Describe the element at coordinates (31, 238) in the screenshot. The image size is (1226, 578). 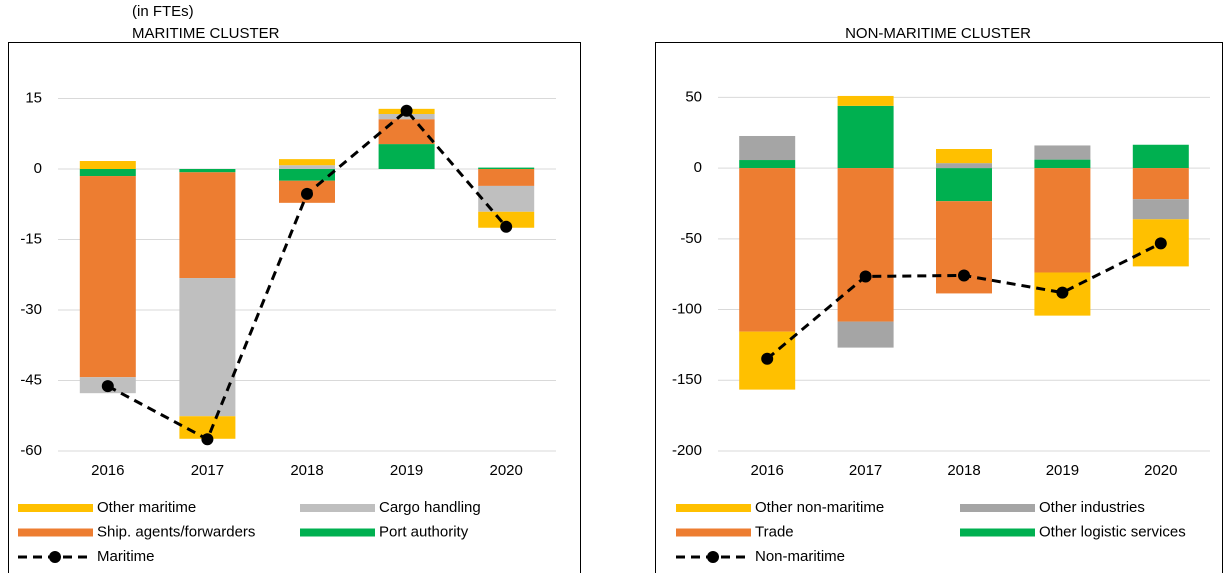
I see `y-tick-label: -15` at that location.